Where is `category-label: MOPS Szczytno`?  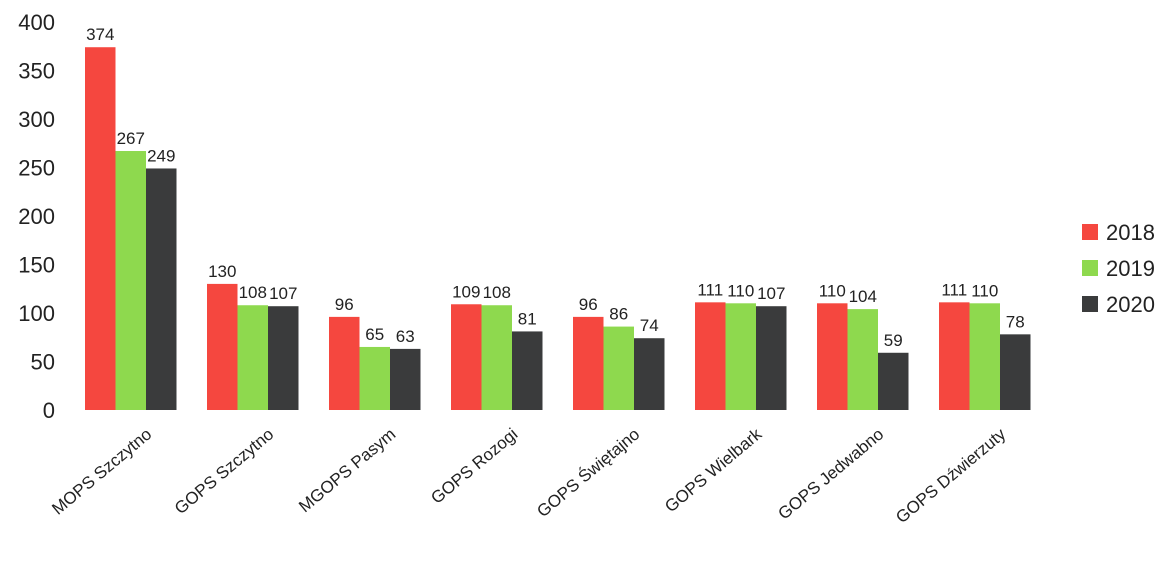
category-label: MOPS Szczytno is located at coordinates (101, 472).